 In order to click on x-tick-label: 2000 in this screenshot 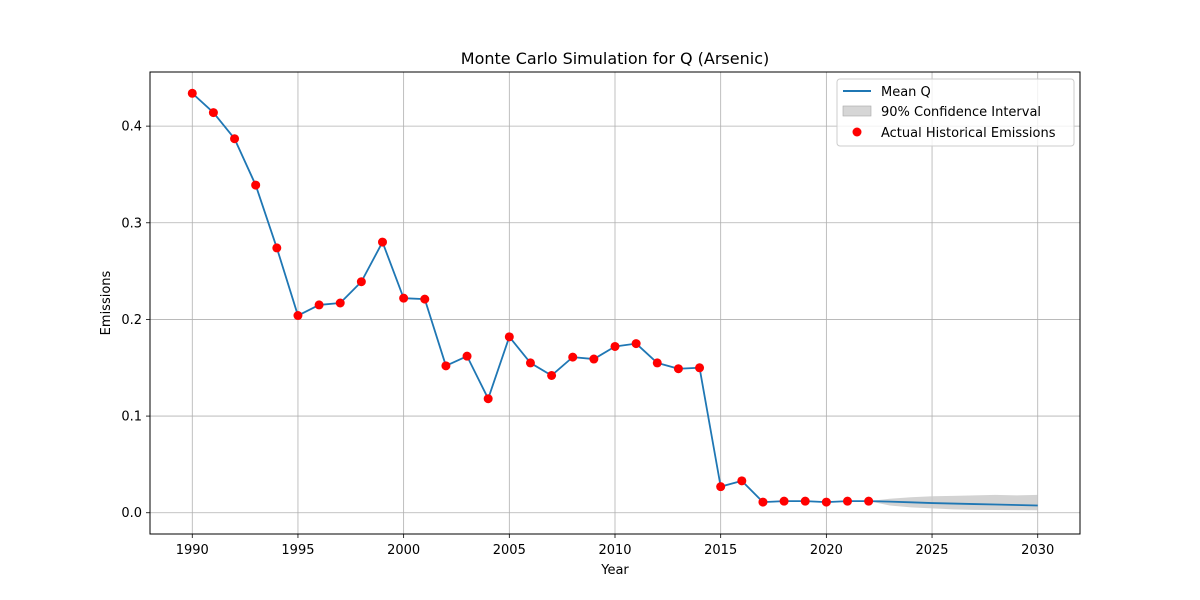, I will do `click(403, 550)`.